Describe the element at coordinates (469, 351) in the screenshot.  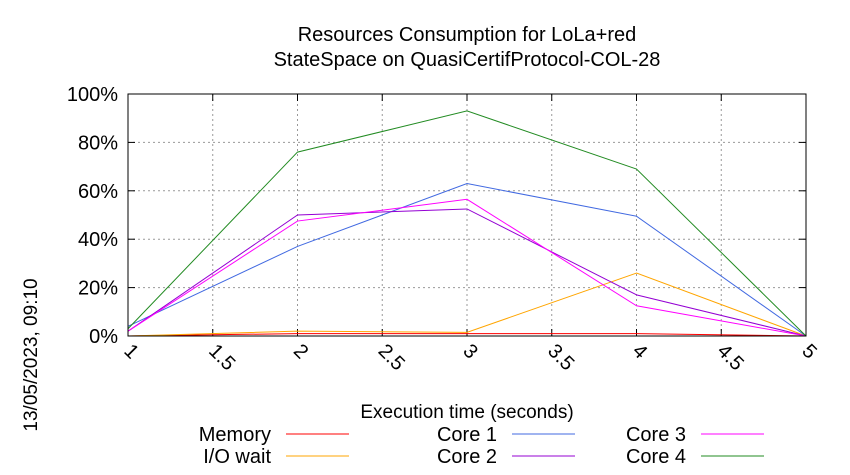
I see `x-tick-label: 3` at that location.